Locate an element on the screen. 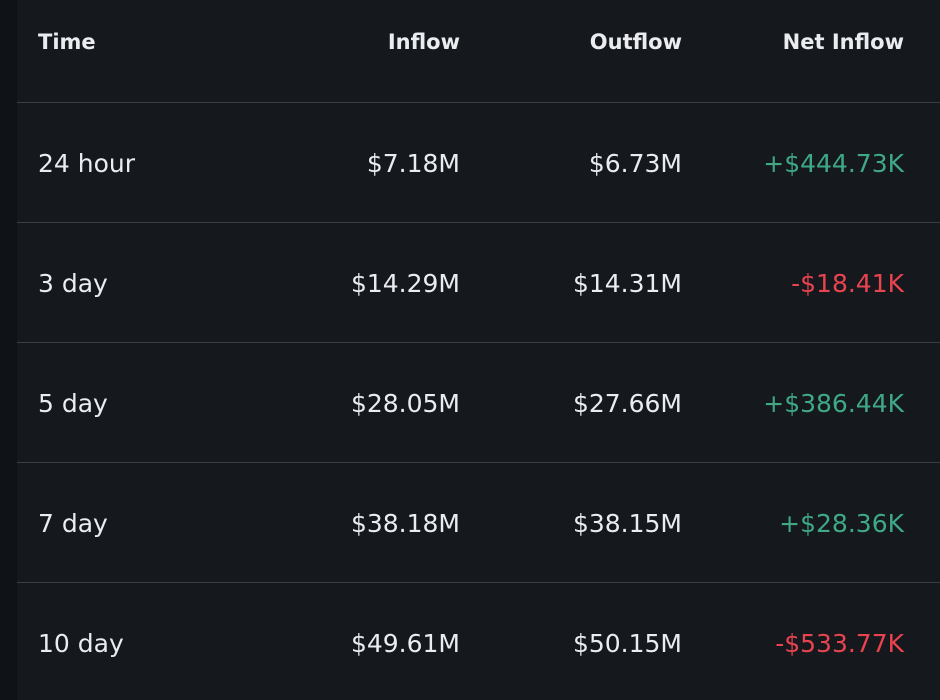 The image size is (940, 700). row-time: 7 day is located at coordinates (73, 523).